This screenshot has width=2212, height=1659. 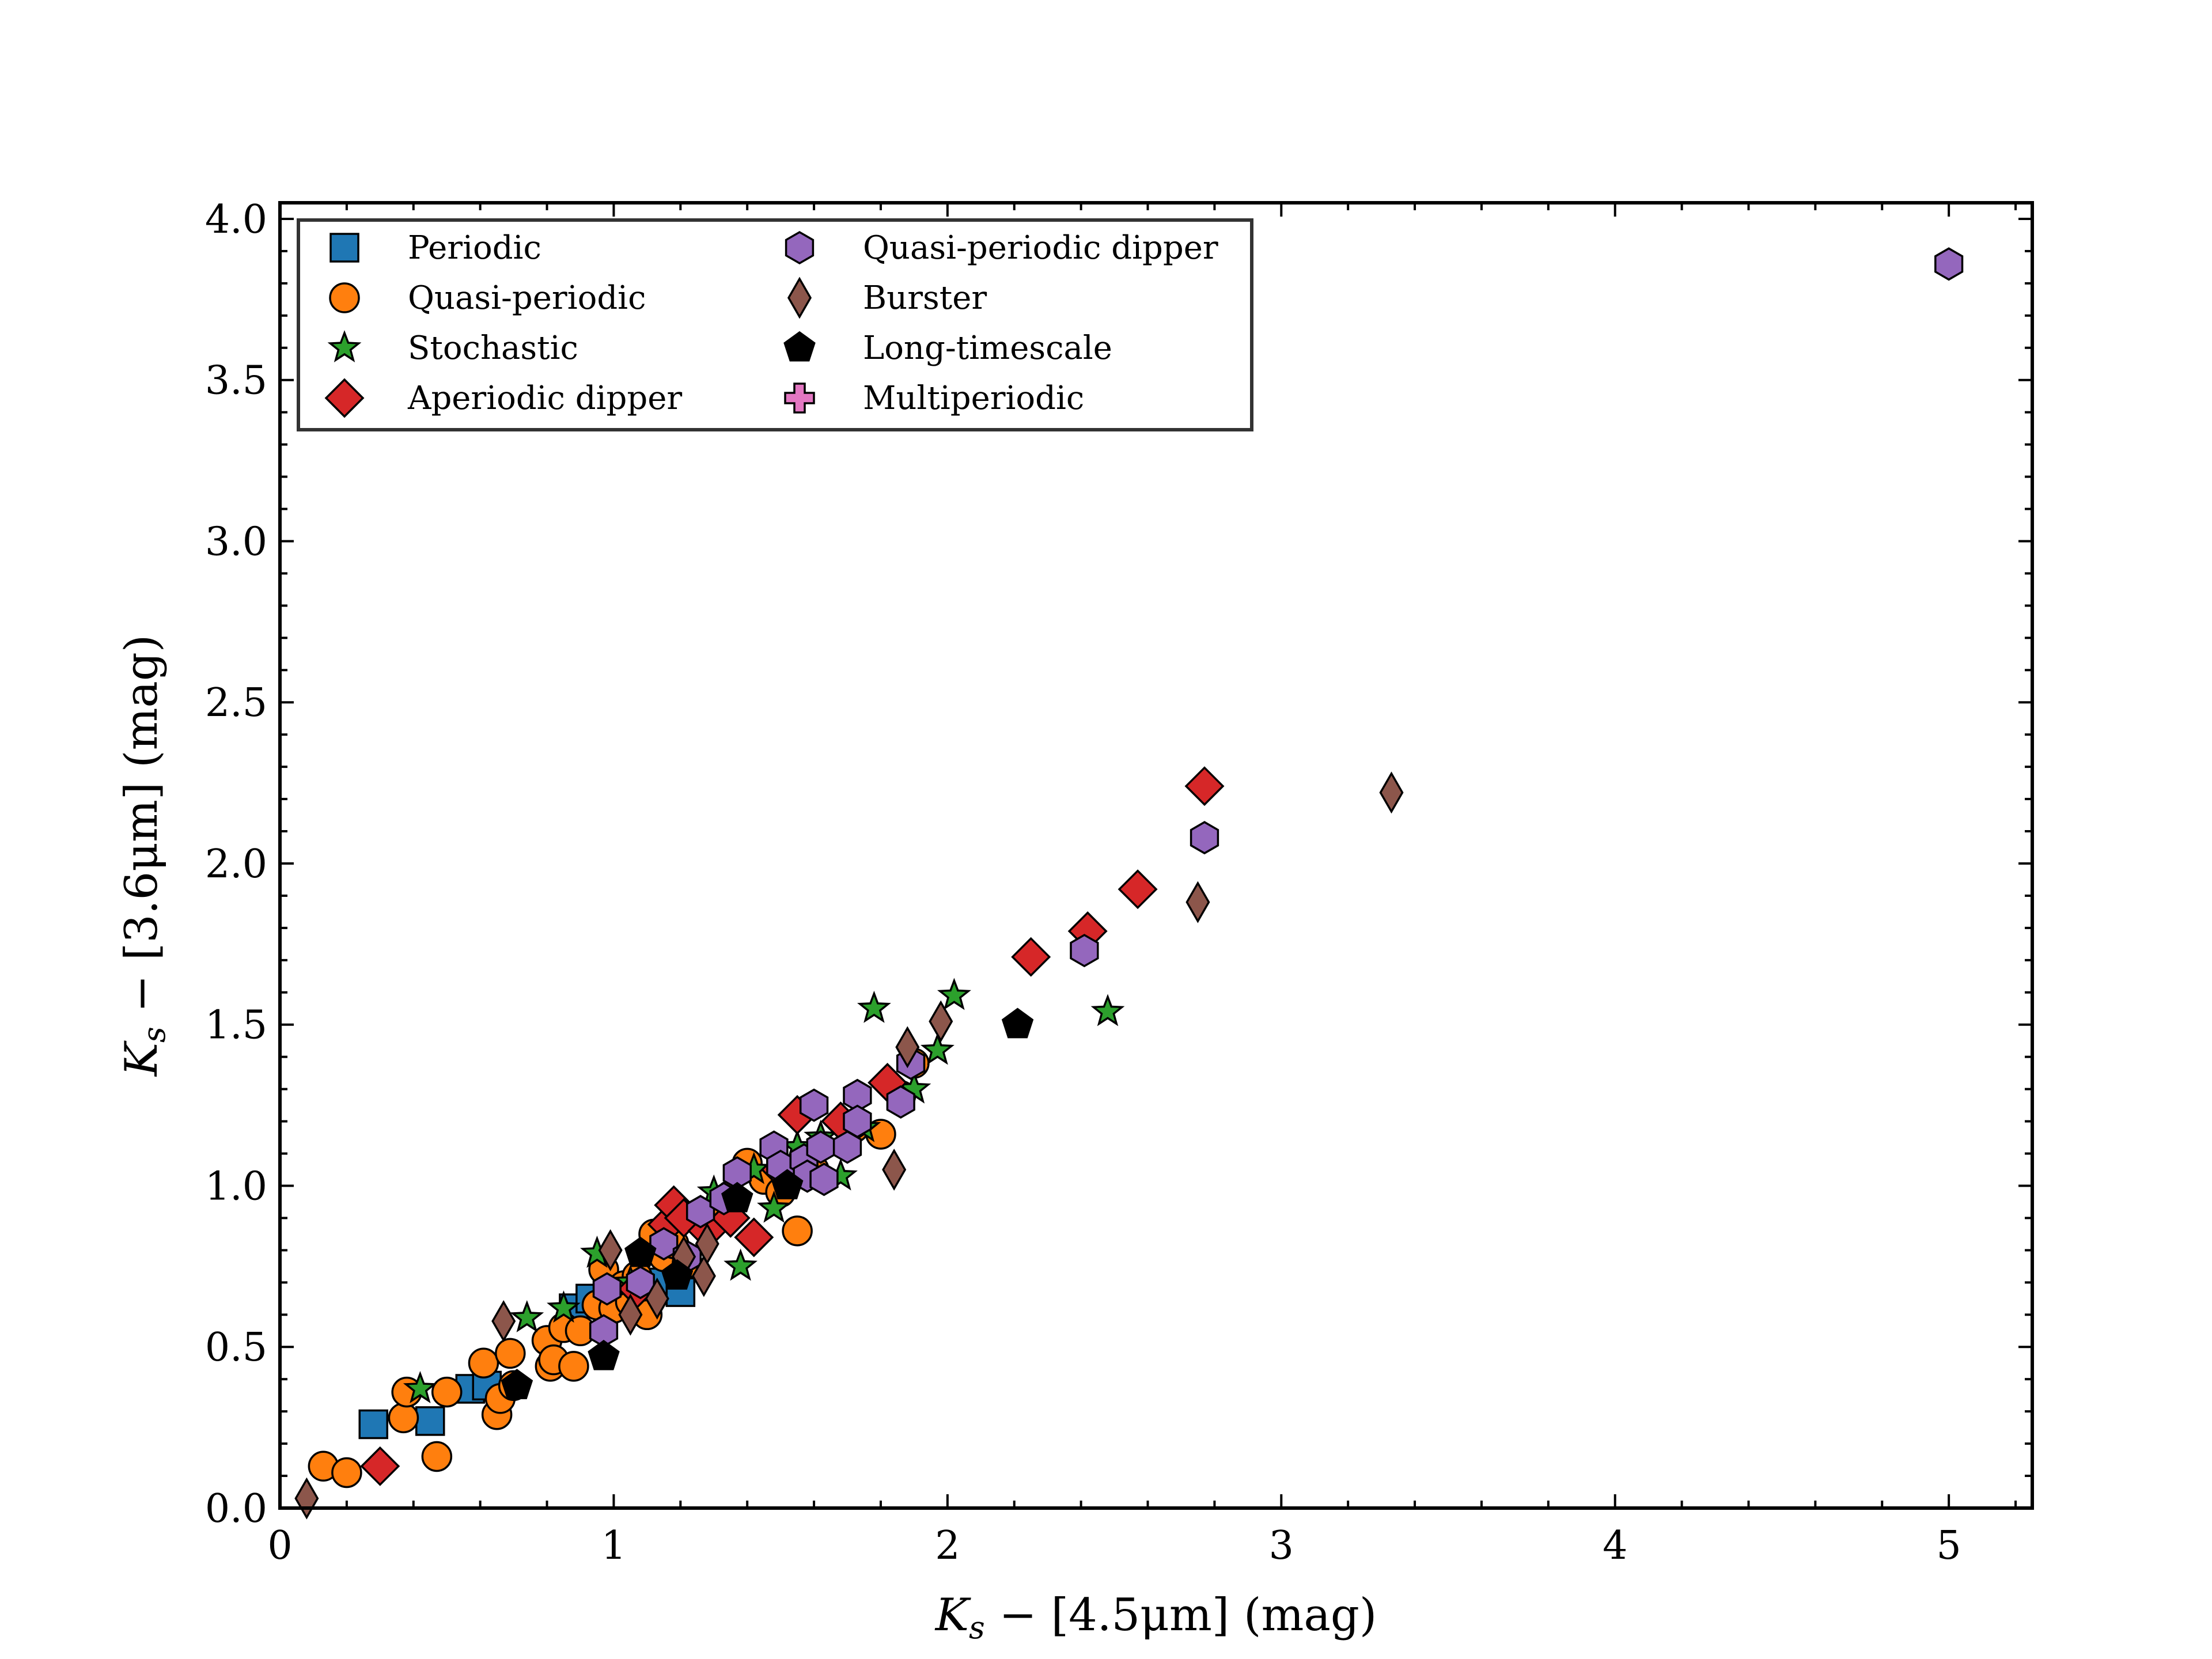 What do you see at coordinates (236, 542) in the screenshot?
I see `y-tick-label: 3.0` at bounding box center [236, 542].